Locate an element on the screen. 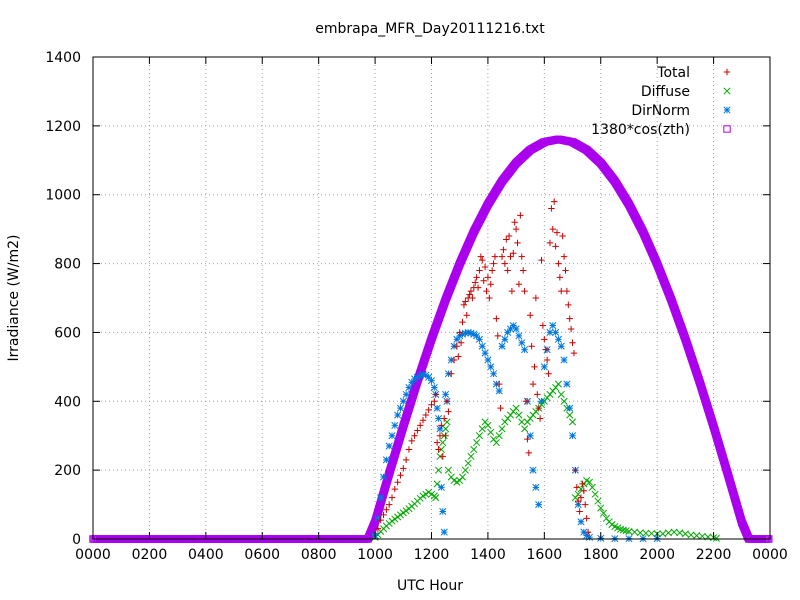  x-axis-label: UTC Hour is located at coordinates (430, 586).